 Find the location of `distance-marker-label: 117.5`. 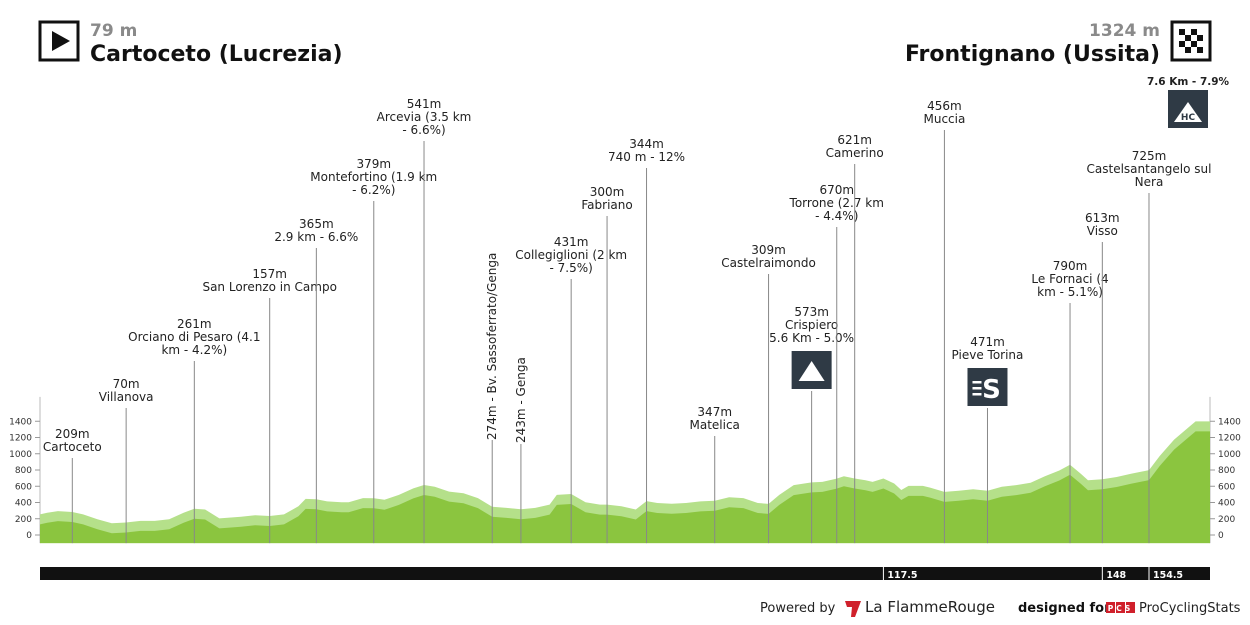

distance-marker-label: 117.5 is located at coordinates (902, 575).